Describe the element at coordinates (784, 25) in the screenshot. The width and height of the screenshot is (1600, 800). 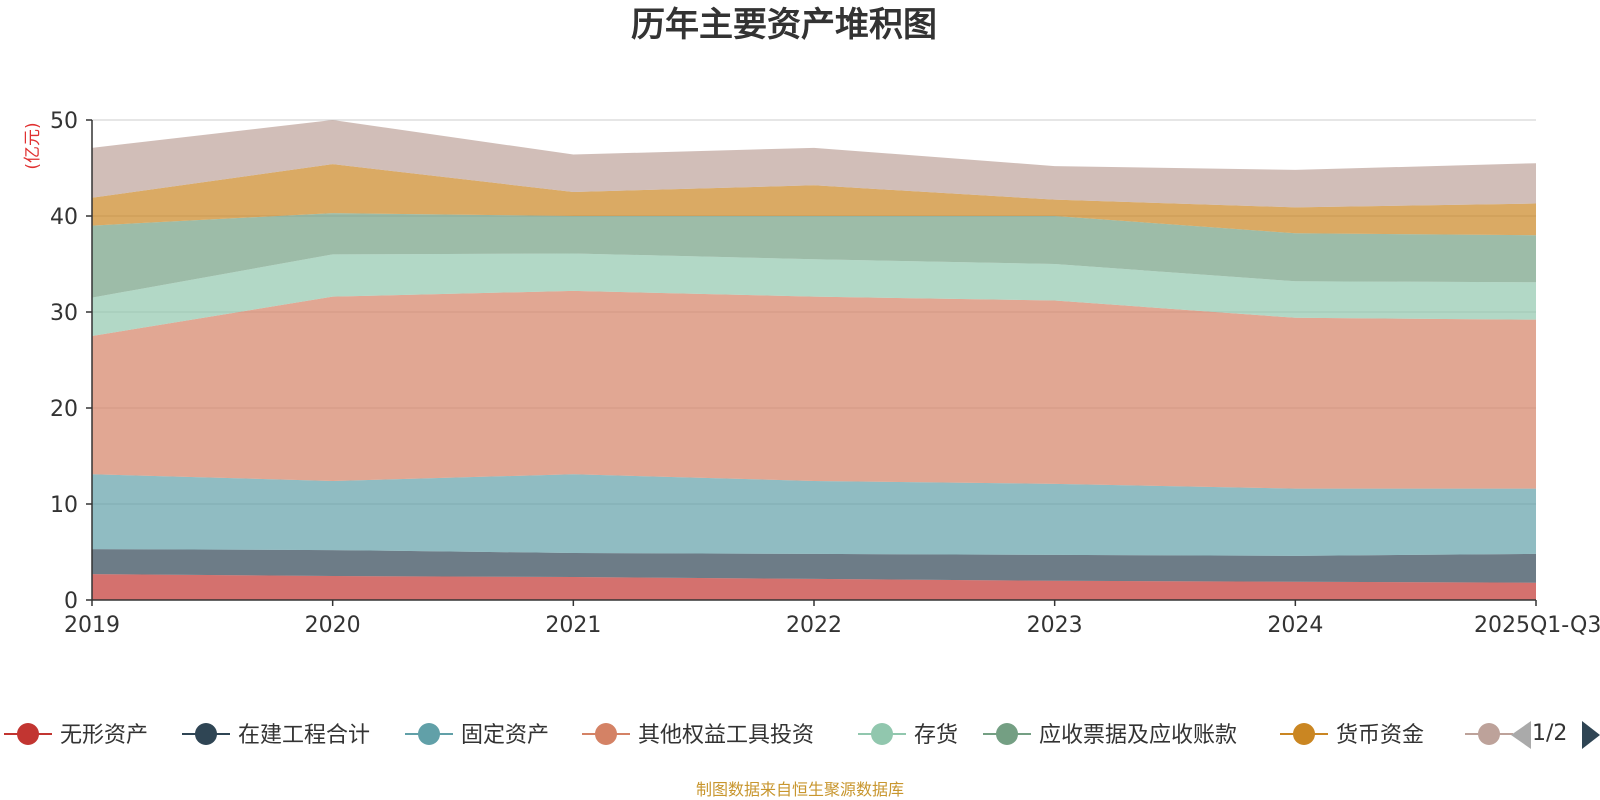
I see `chart-title: 历年主要资产堆积图` at that location.